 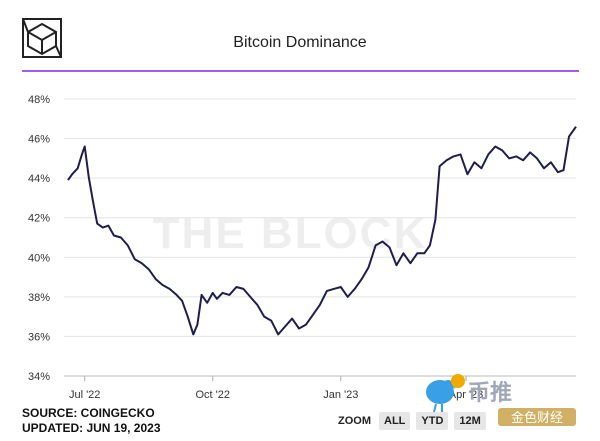 I want to click on zoom-all-button: ALL, so click(x=395, y=421).